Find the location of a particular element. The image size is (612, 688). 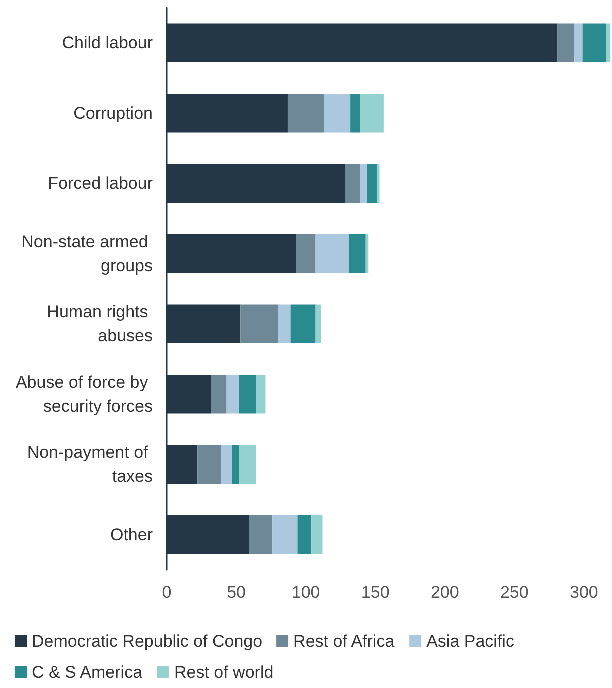

legend-label: Rest of Africa is located at coordinates (345, 641).